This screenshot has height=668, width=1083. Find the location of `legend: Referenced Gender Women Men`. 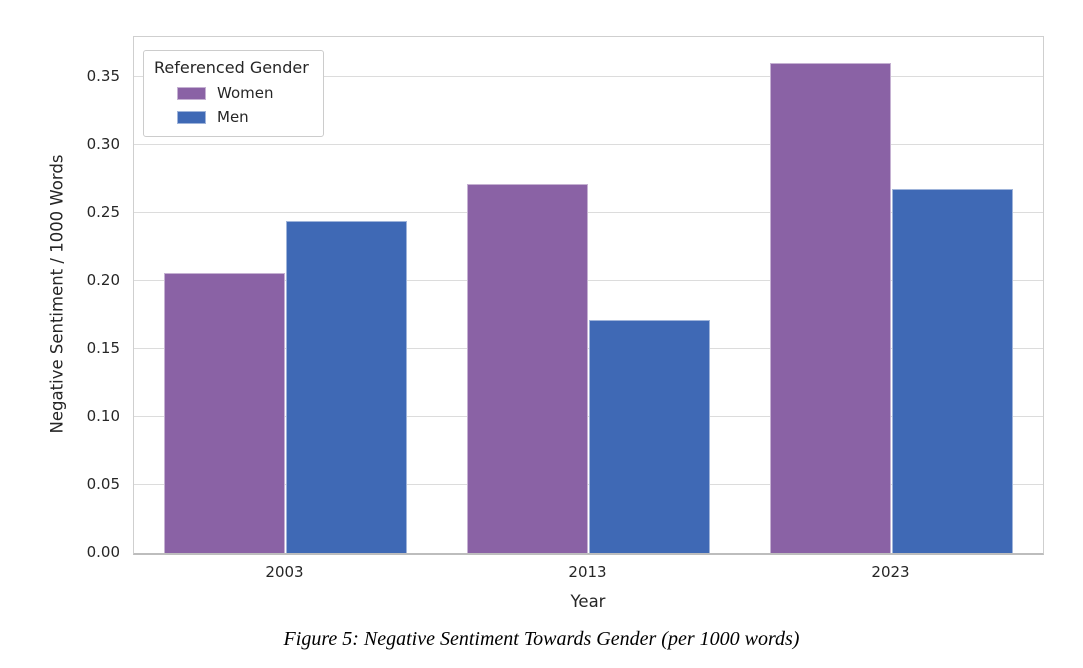

legend: Referenced Gender Women Men is located at coordinates (233, 93).